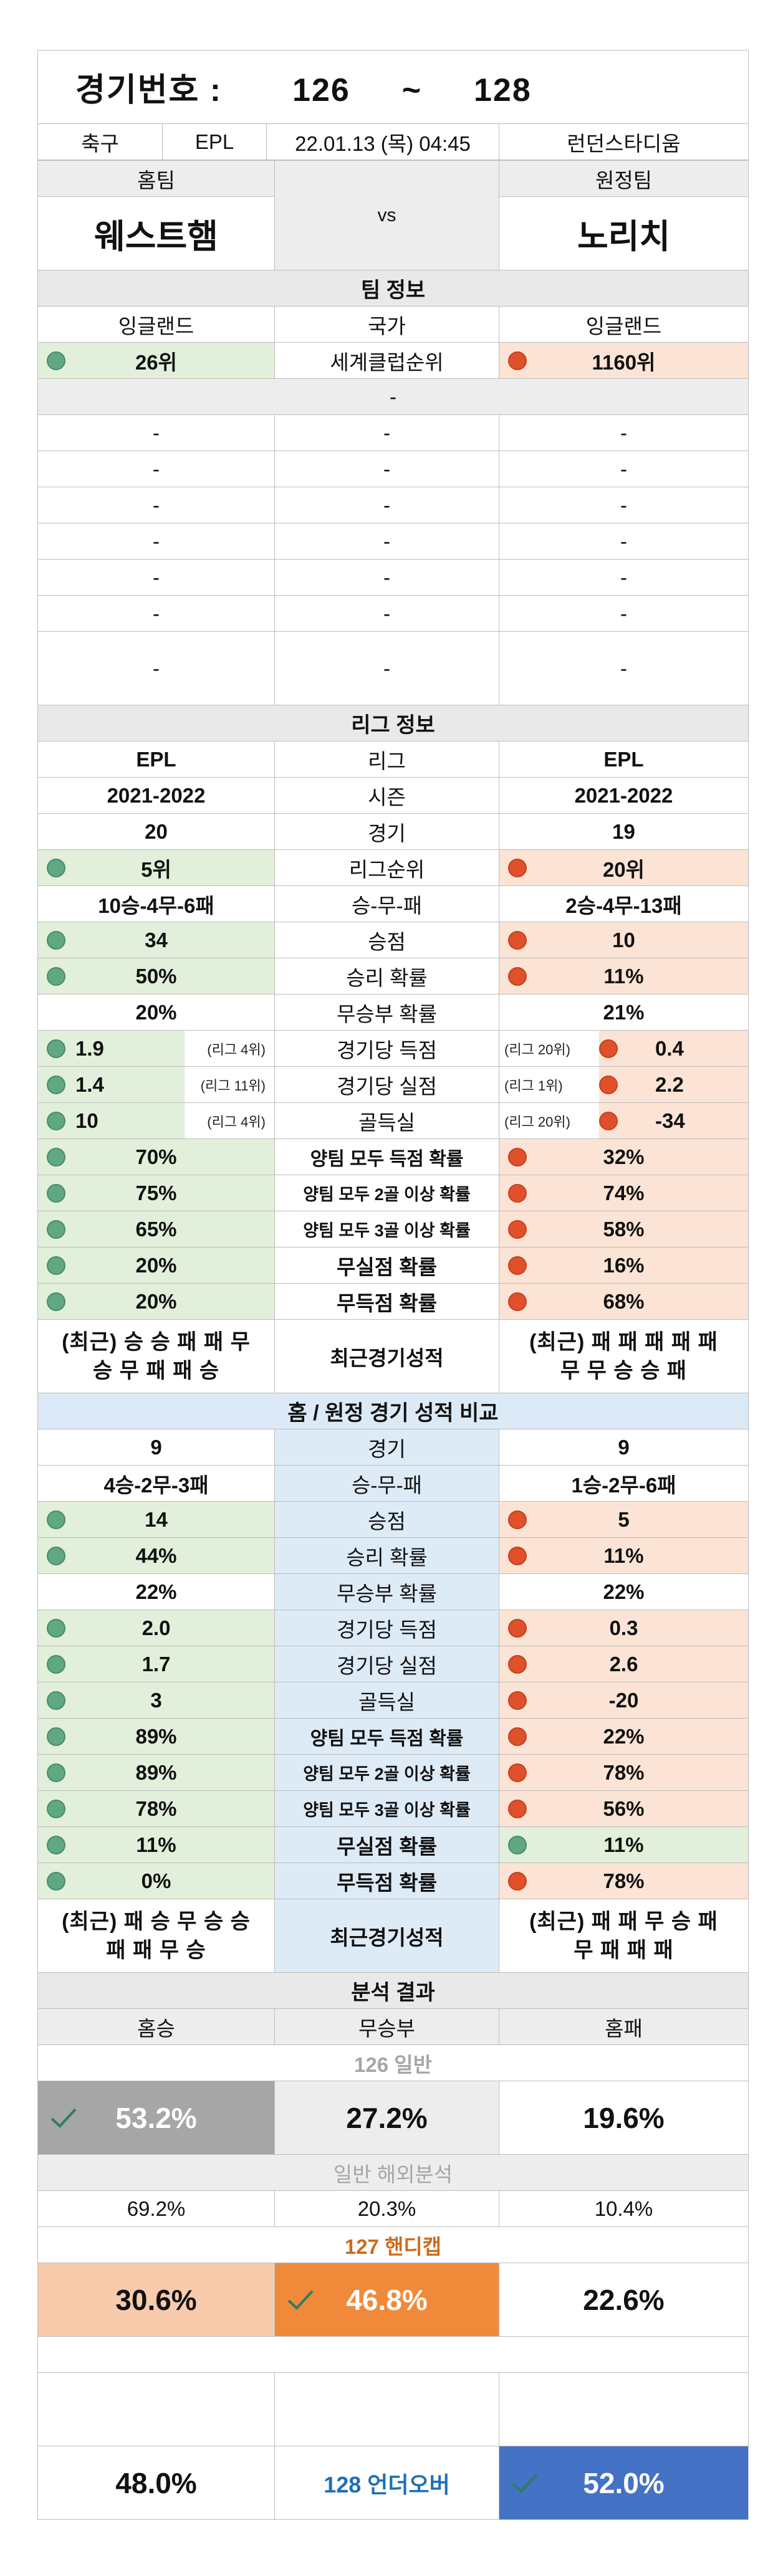 This screenshot has width=773, height=2576. I want to click on ha-conceded-away: 2.6, so click(624, 1664).